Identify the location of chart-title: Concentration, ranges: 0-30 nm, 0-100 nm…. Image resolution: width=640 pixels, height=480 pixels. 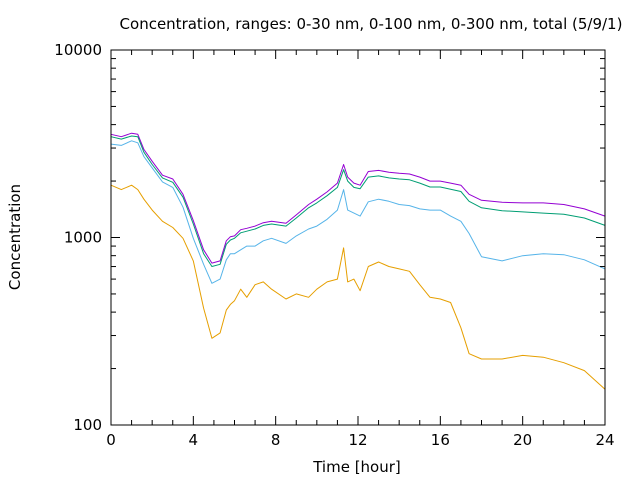
(371, 24).